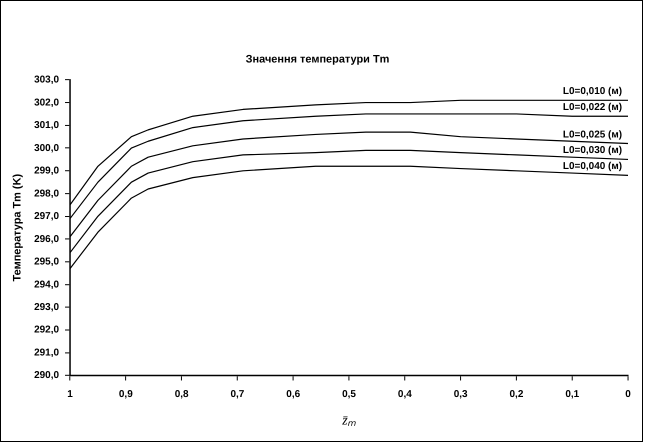 The width and height of the screenshot is (645, 444). What do you see at coordinates (237, 394) in the screenshot?
I see `x-tick-label: 0,7` at bounding box center [237, 394].